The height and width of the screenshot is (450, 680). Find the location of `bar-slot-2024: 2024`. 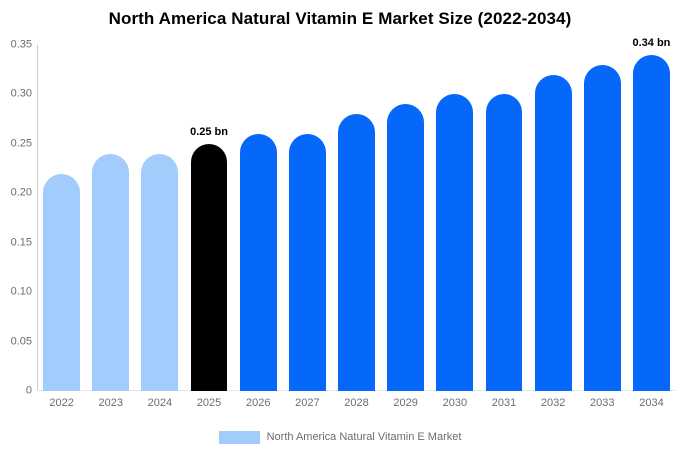

bar-slot-2024: 2024 is located at coordinates (159, 227).